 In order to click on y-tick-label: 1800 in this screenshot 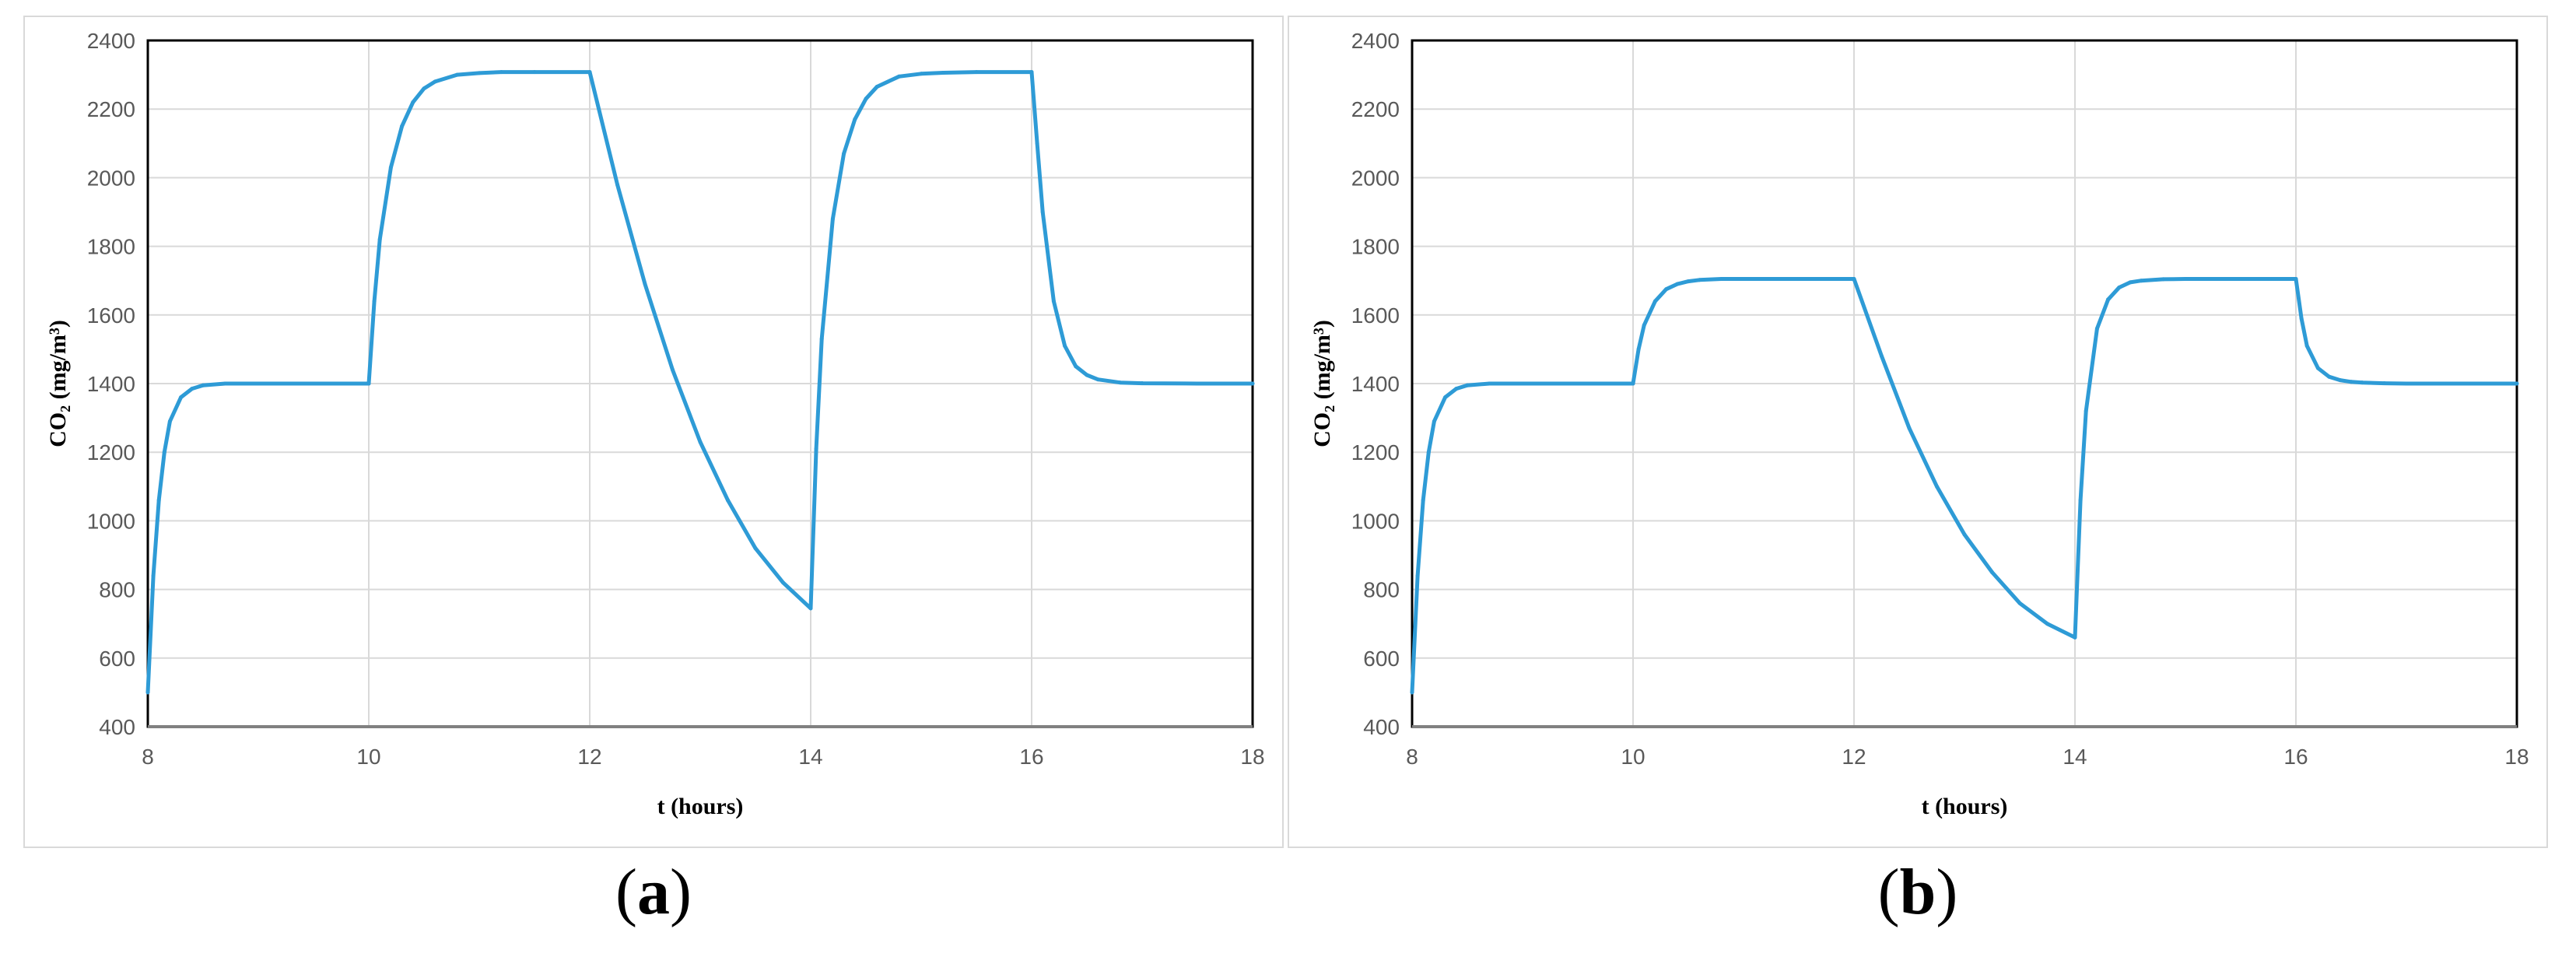, I will do `click(111, 247)`.